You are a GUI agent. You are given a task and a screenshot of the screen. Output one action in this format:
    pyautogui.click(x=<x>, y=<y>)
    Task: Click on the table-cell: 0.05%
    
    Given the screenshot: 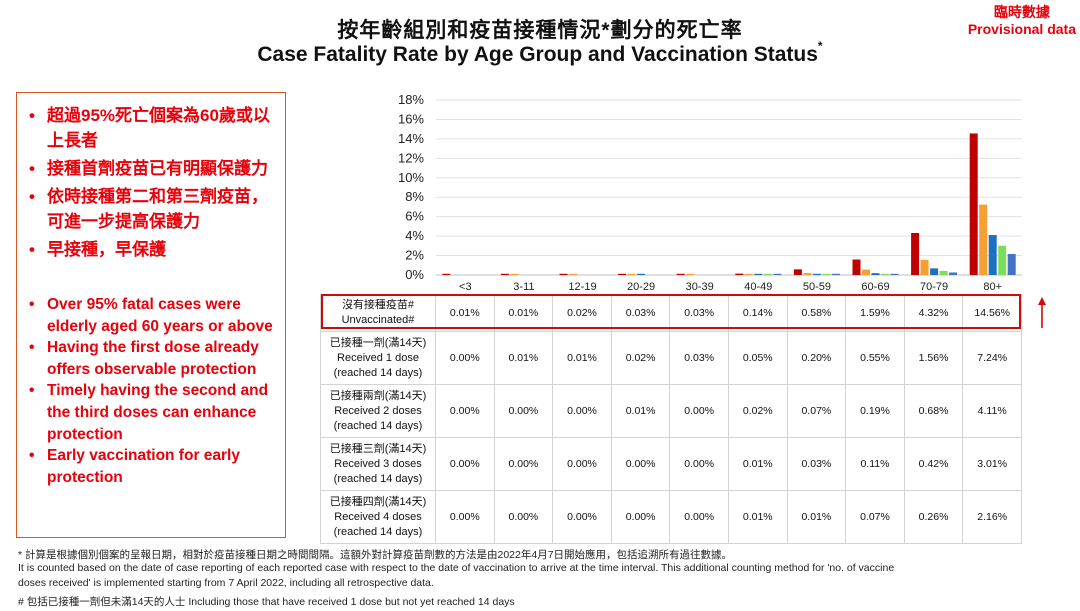 What is the action you would take?
    pyautogui.click(x=757, y=358)
    